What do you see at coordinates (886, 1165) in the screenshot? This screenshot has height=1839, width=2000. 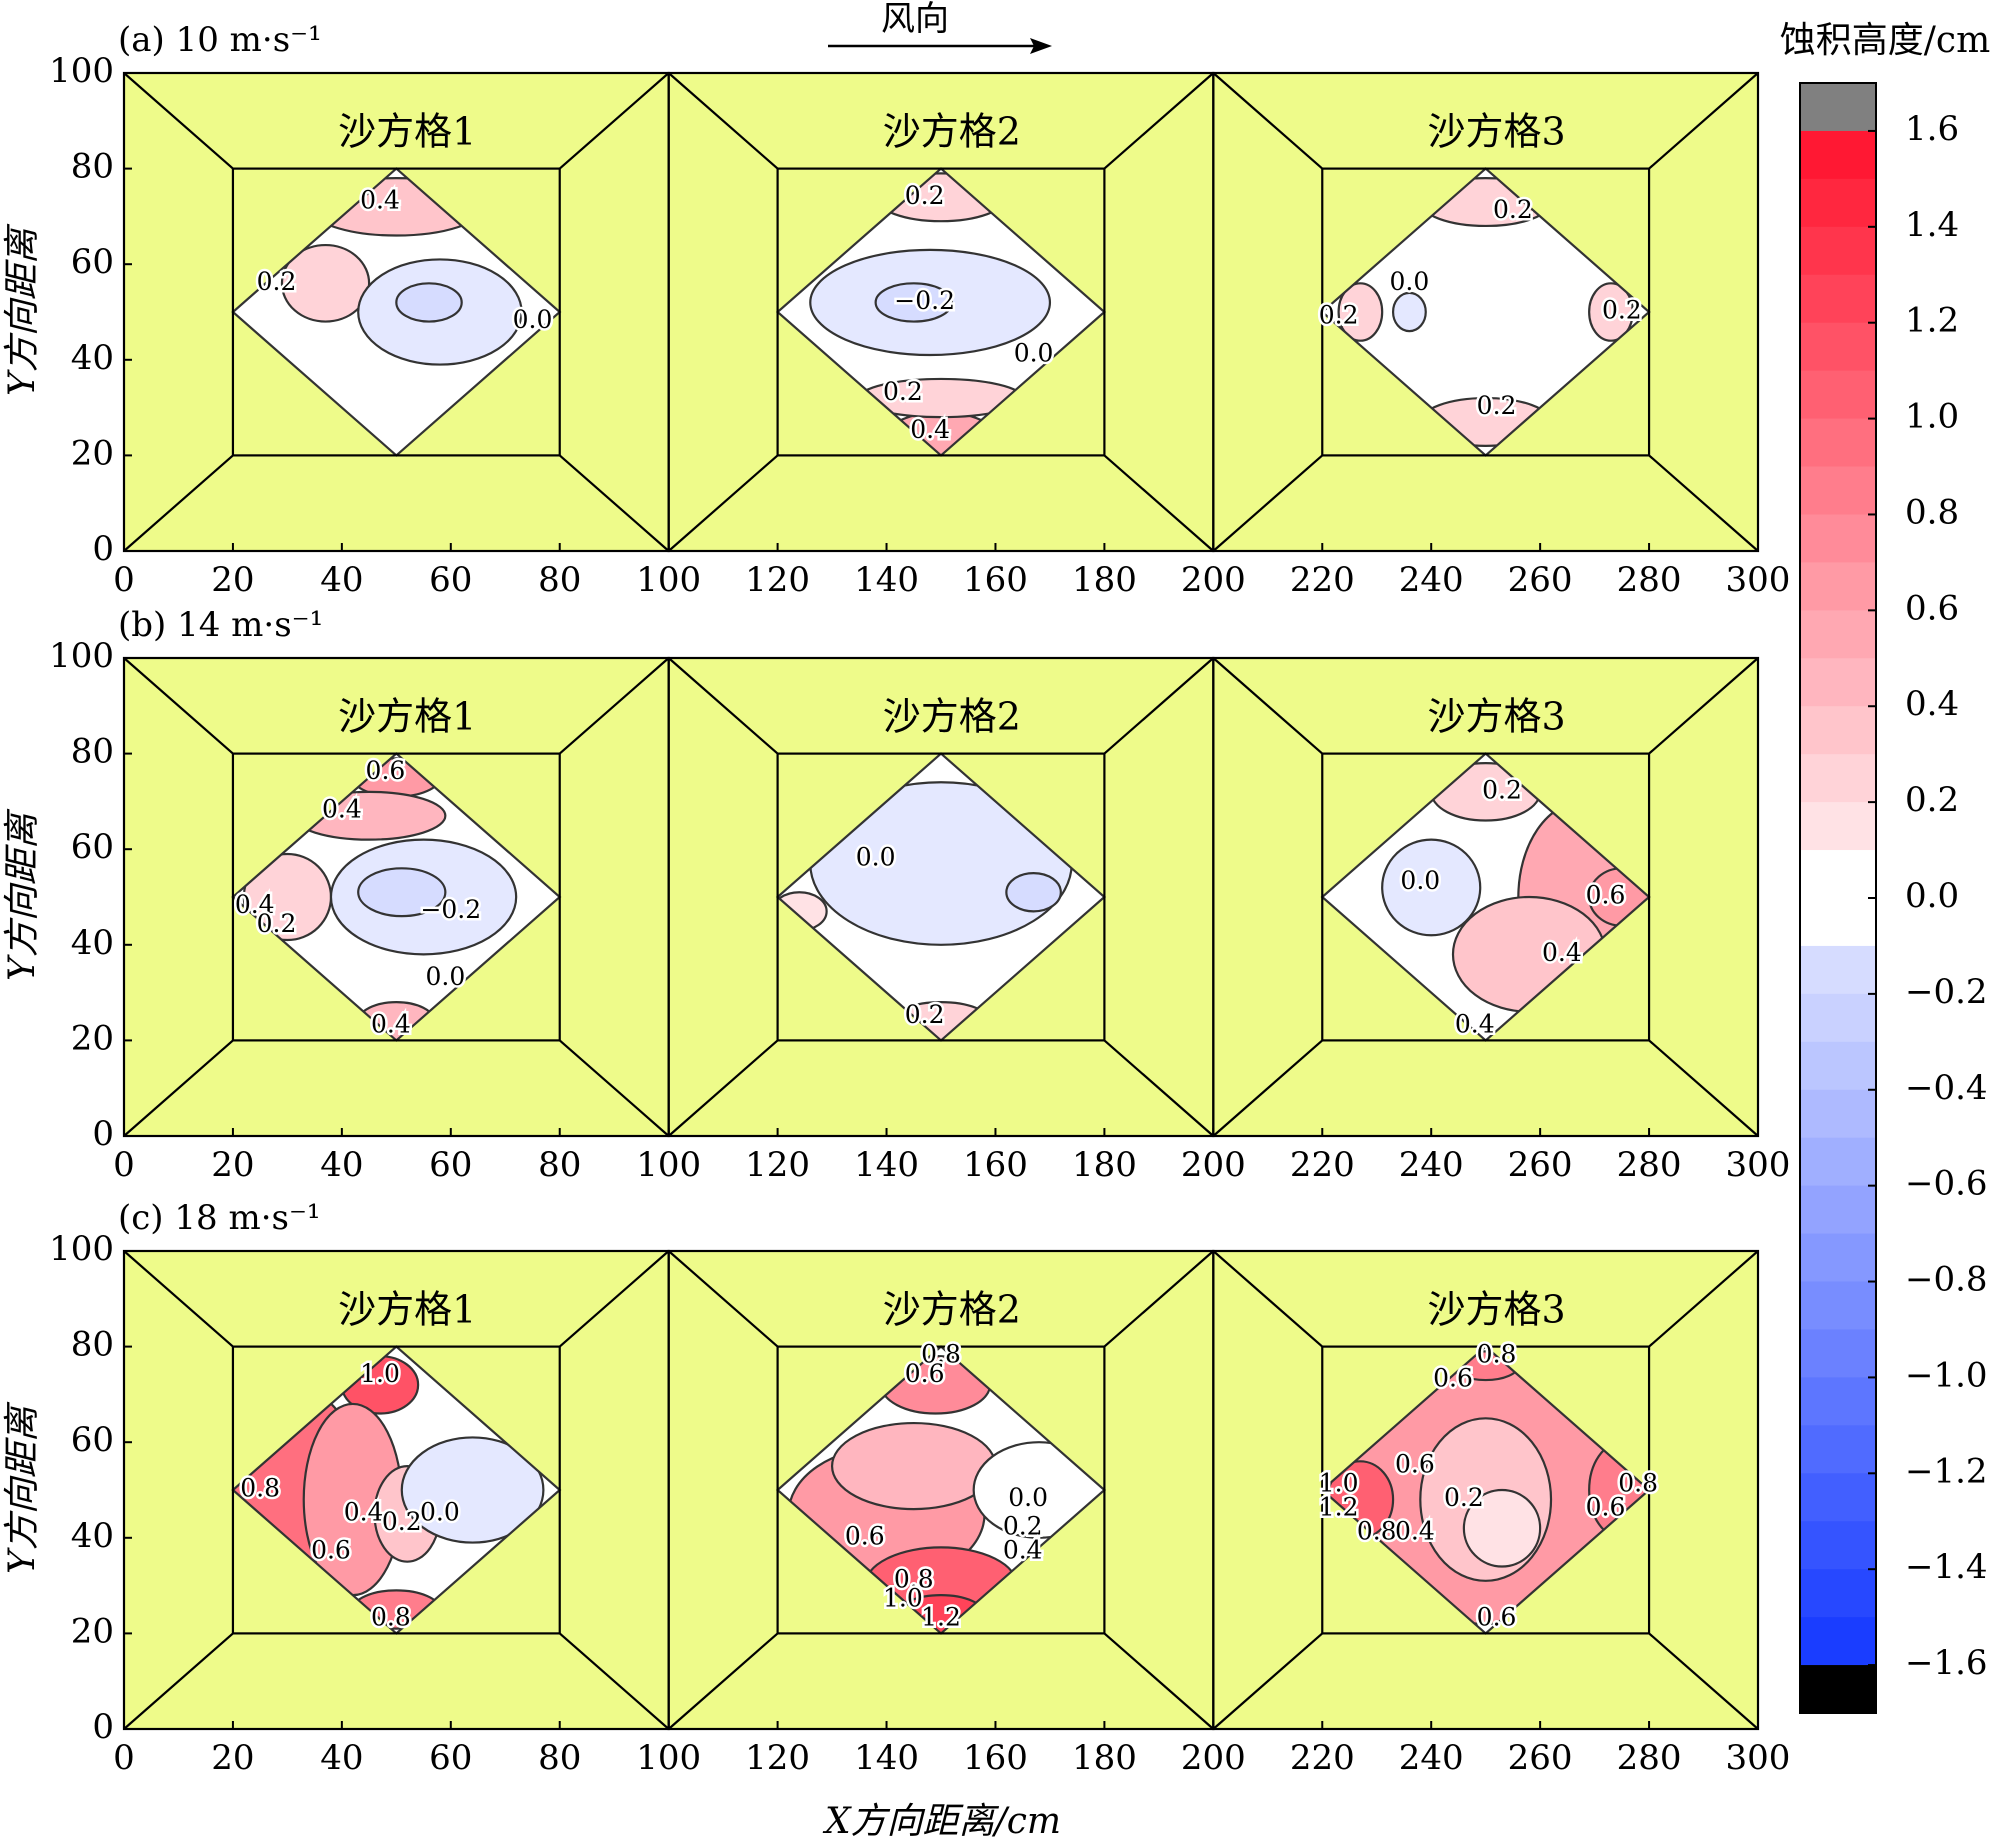 I see `x-tick-label: 140` at bounding box center [886, 1165].